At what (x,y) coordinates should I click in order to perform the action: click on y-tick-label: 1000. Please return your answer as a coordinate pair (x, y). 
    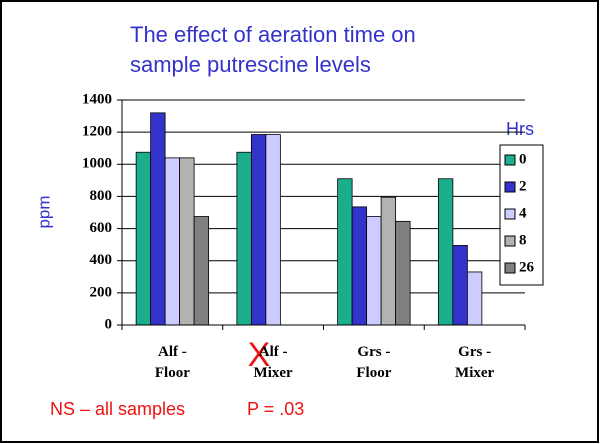
    Looking at the image, I should click on (97, 164).